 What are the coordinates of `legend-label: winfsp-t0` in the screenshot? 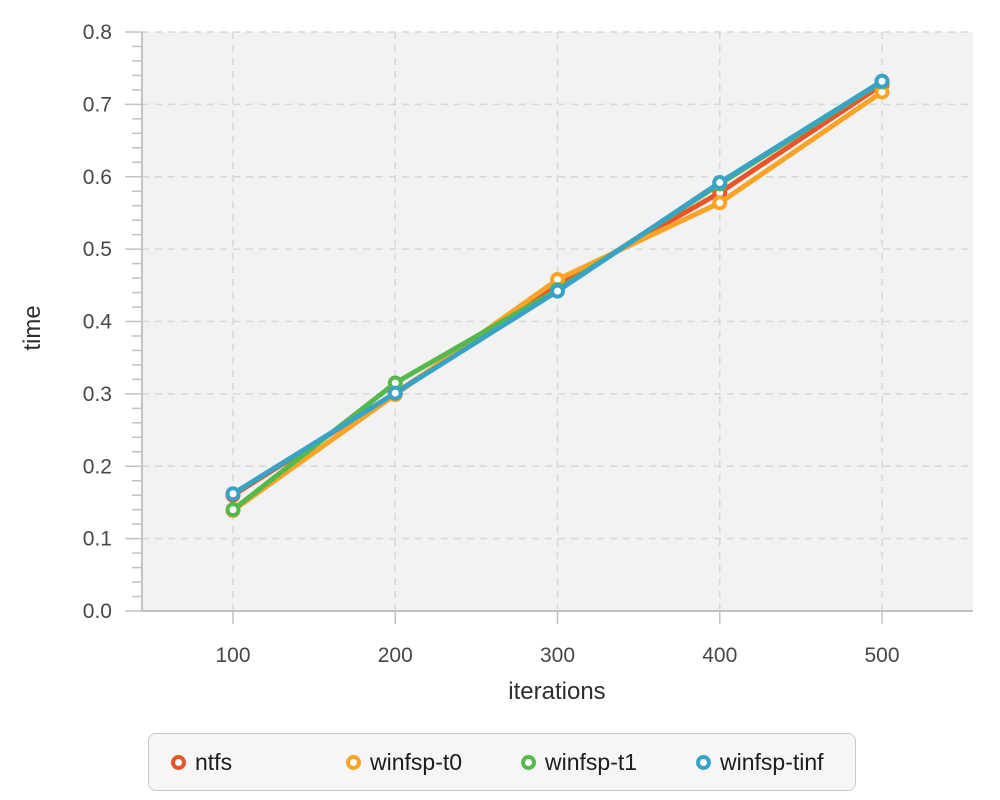 It's located at (416, 761).